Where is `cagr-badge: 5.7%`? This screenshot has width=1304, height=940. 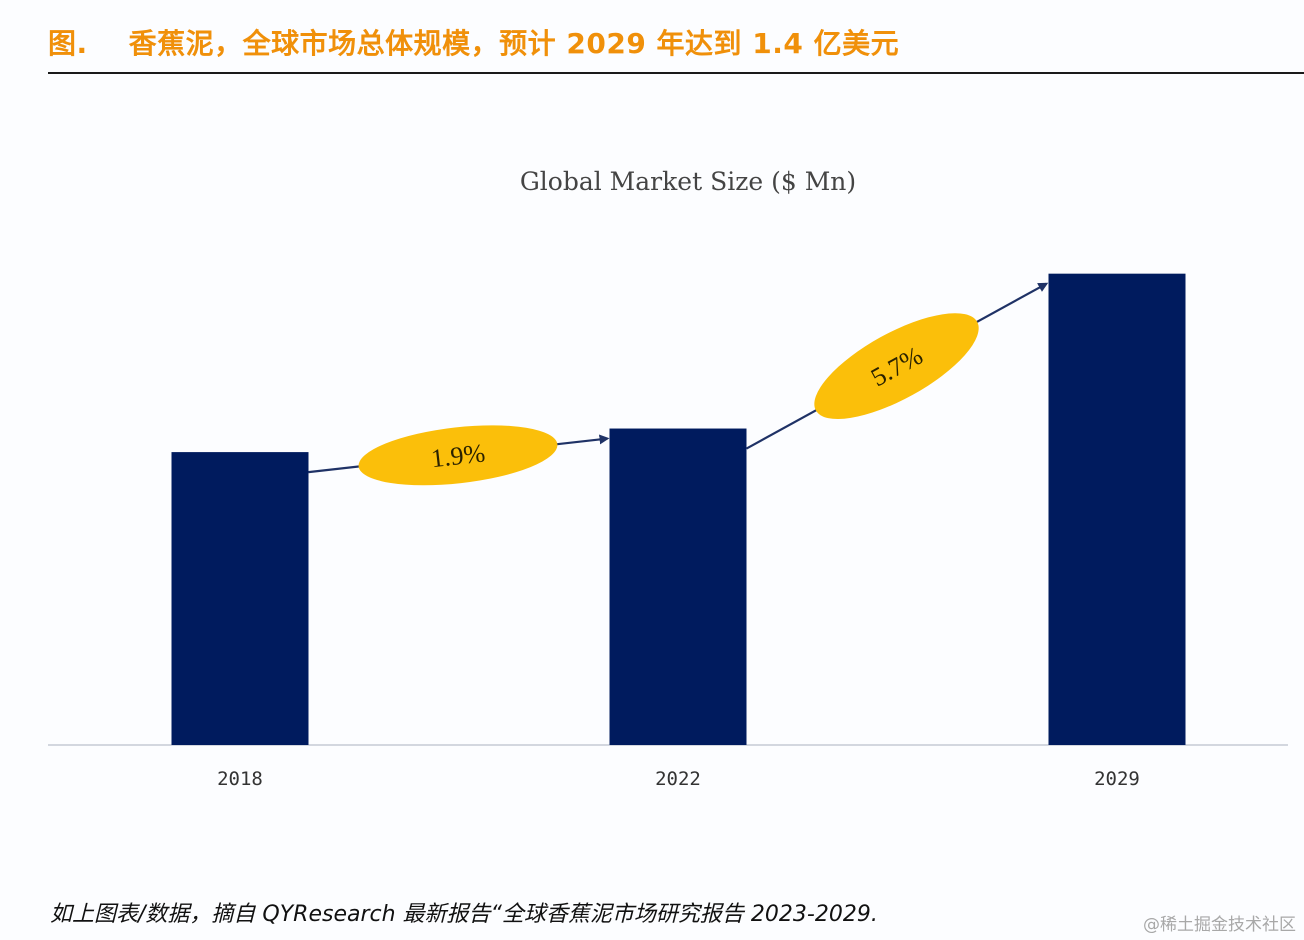 cagr-badge: 5.7% is located at coordinates (896, 366).